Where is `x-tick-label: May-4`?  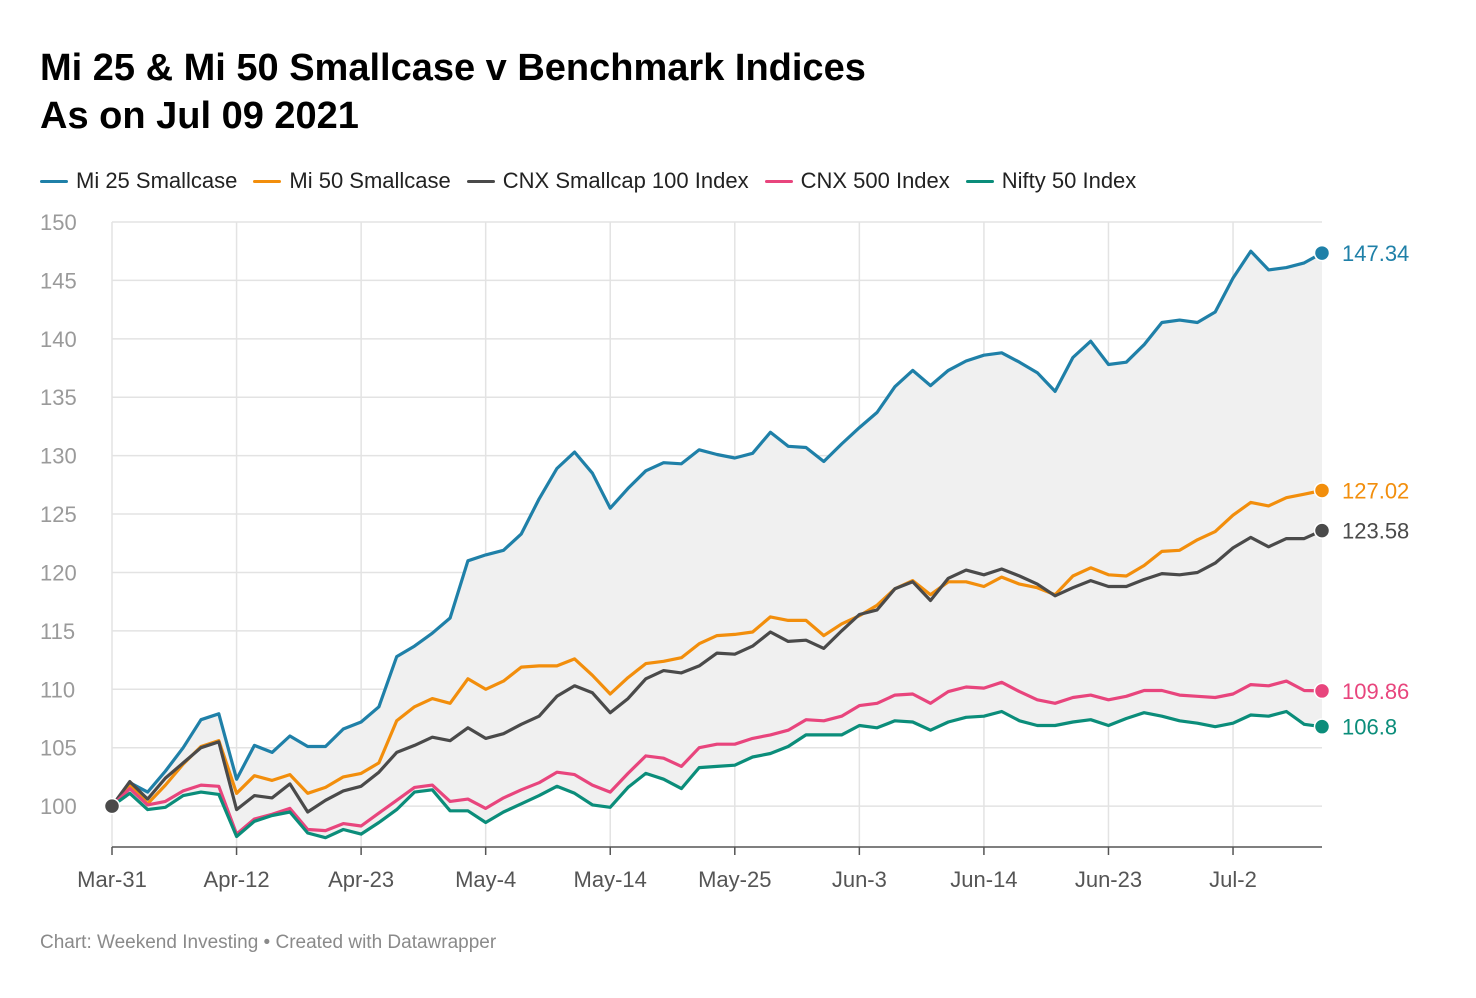
x-tick-label: May-4 is located at coordinates (485, 879).